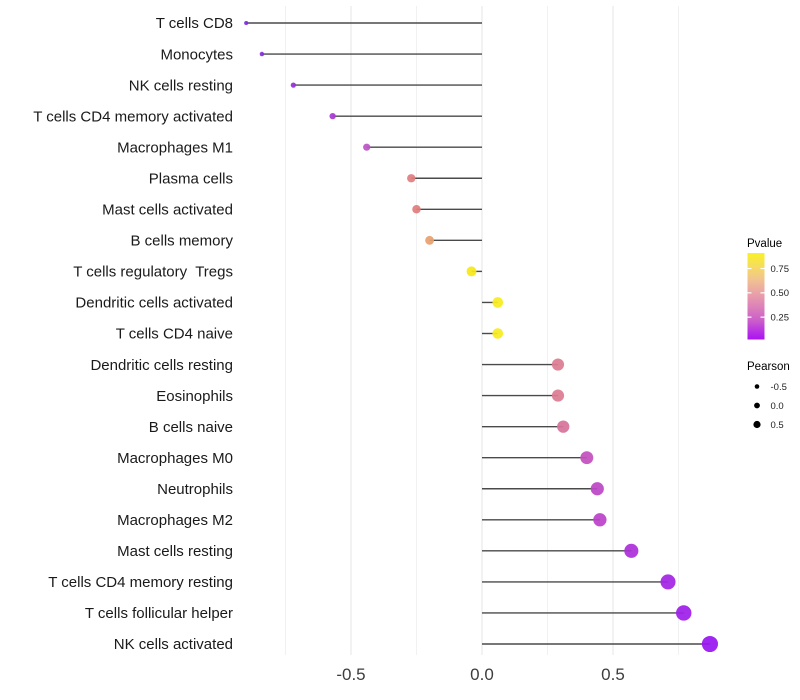 The height and width of the screenshot is (700, 800). What do you see at coordinates (195, 489) in the screenshot?
I see `y-axis-label: Neutrophils` at bounding box center [195, 489].